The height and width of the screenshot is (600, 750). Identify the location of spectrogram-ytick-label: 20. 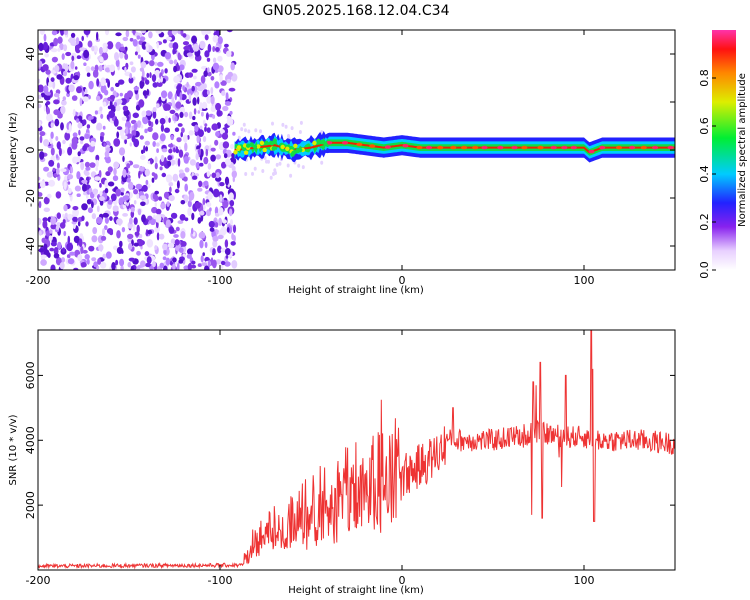
(30, 102).